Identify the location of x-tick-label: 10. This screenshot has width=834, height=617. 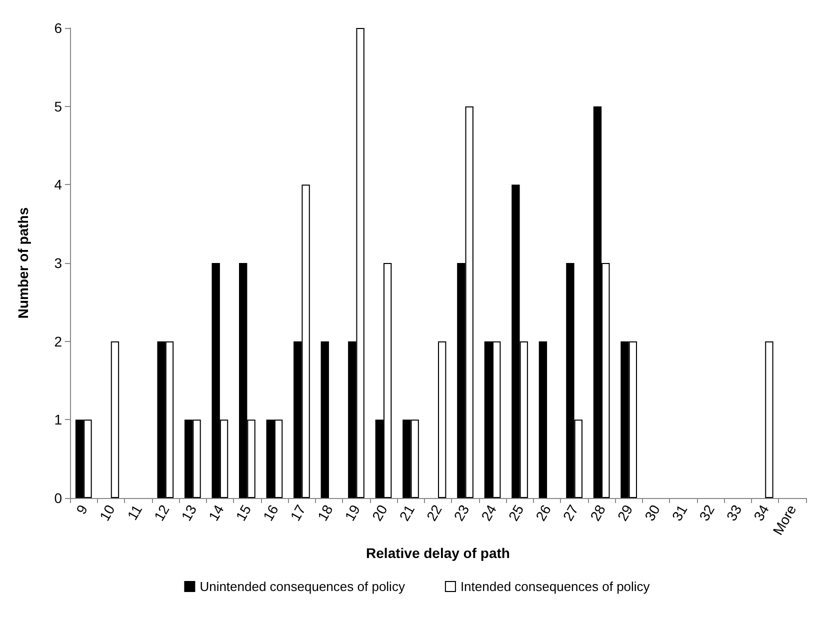
(107, 513).